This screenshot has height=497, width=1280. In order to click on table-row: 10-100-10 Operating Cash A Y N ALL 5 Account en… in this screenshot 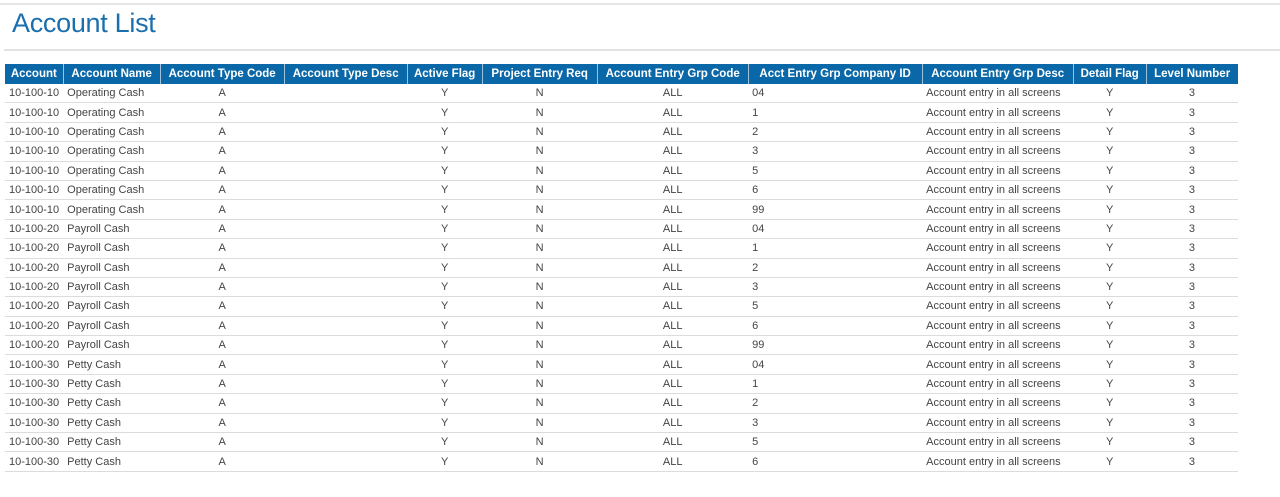, I will do `click(621, 171)`.